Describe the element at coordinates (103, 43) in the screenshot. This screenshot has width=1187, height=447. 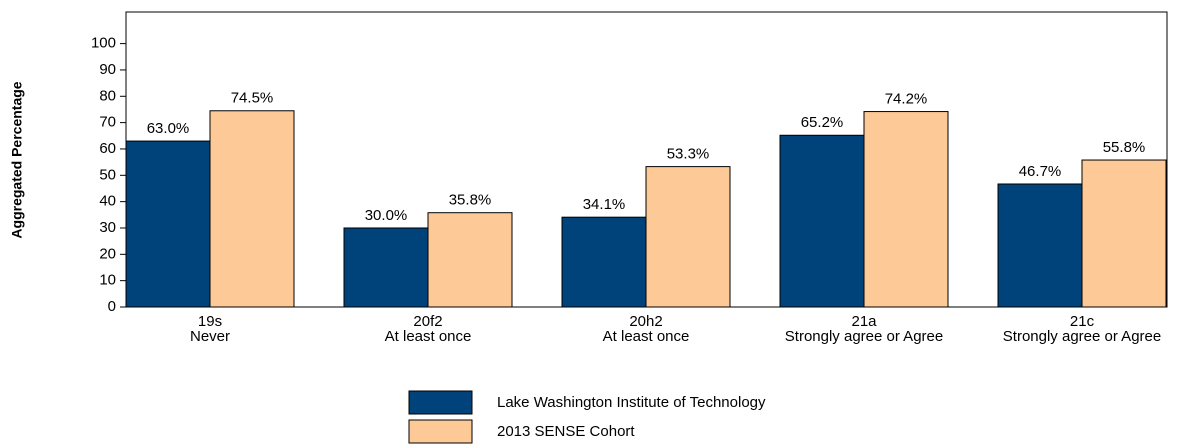
I see `y-tick-label: 100` at that location.